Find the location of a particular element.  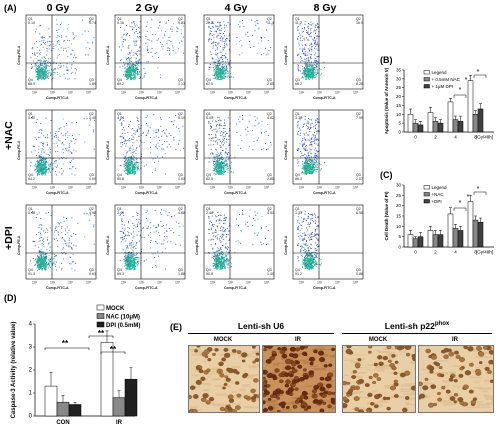

bar-b-2-s1 is located at coordinates (435, 127).